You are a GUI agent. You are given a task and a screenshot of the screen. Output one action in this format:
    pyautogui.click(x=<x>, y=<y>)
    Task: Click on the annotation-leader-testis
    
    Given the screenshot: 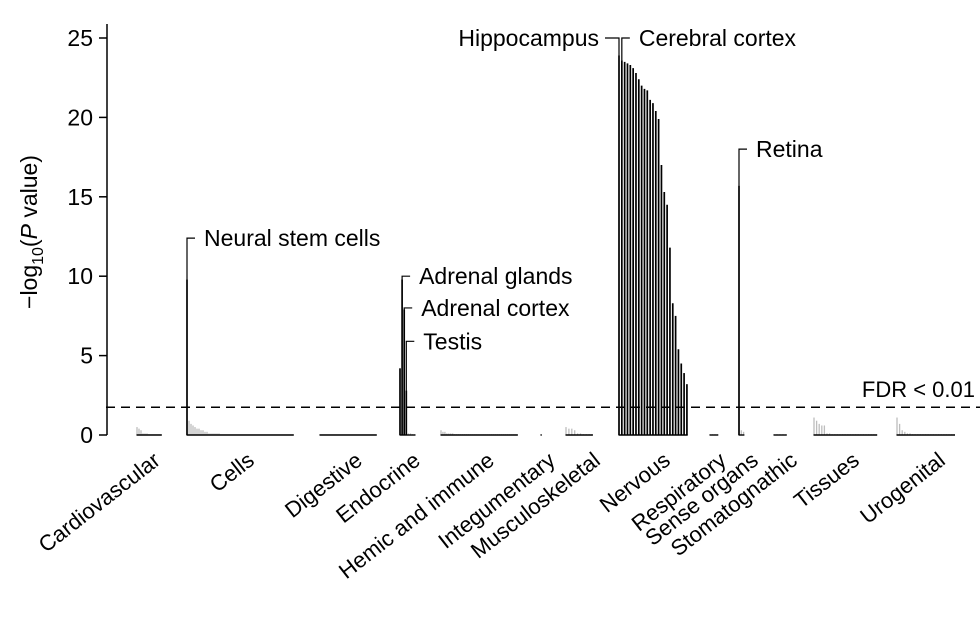 What is the action you would take?
    pyautogui.click(x=410, y=365)
    